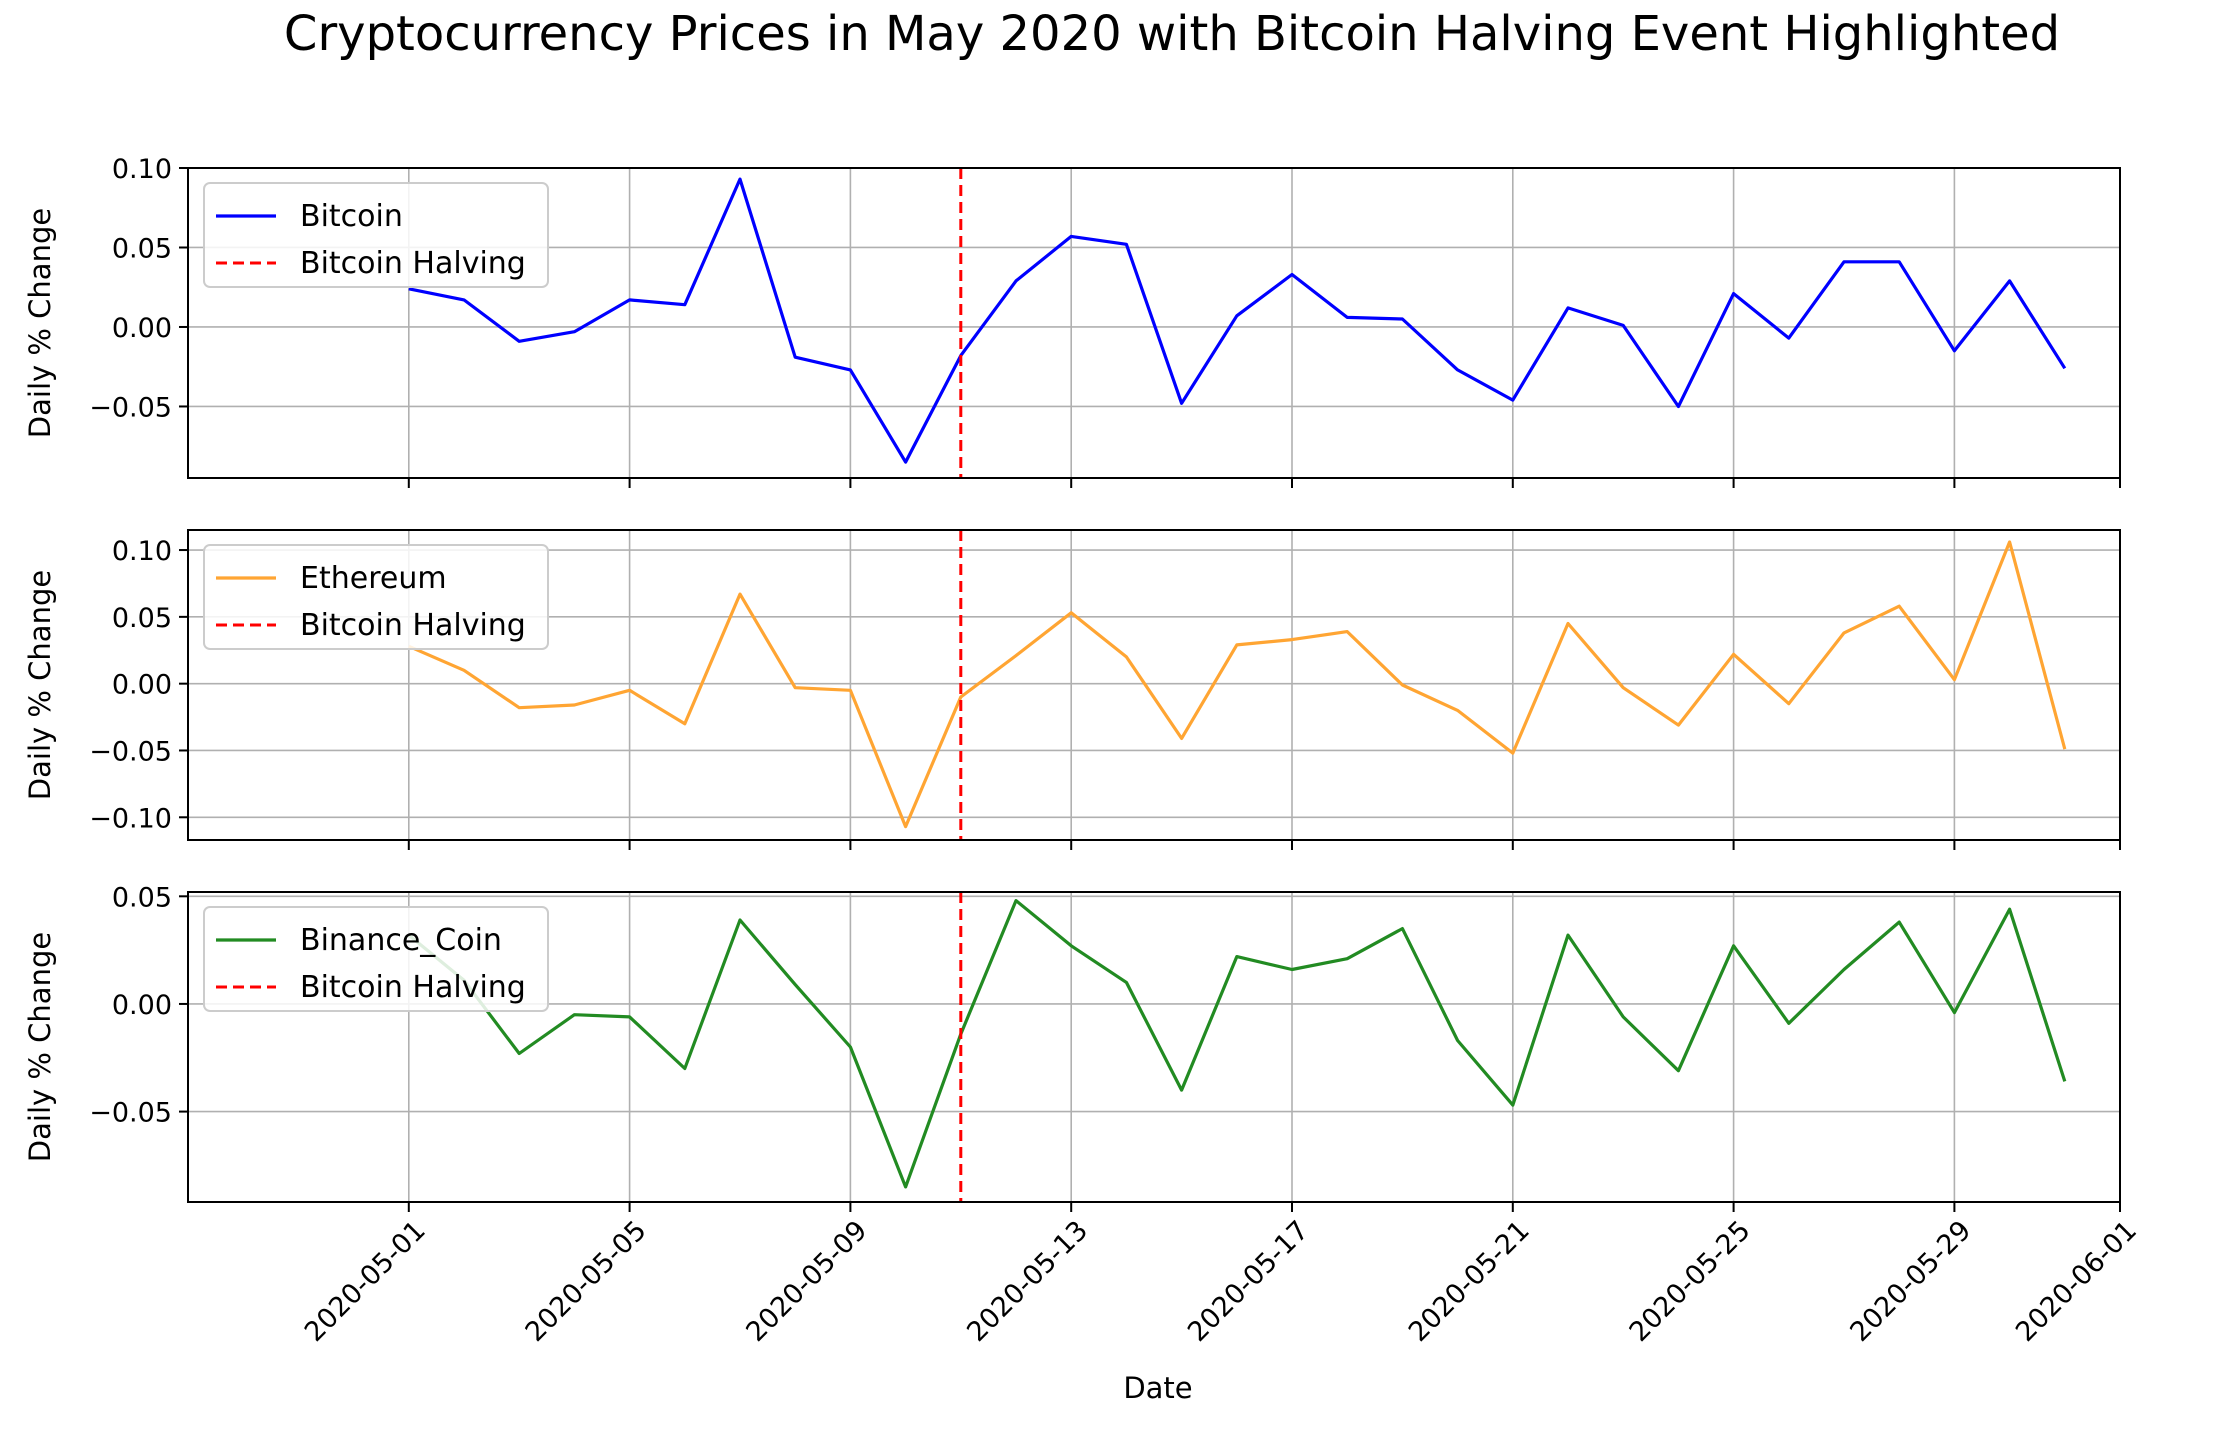  Describe the element at coordinates (586, 1281) in the screenshot. I see `x-tick-label: 2020-05-05` at that location.